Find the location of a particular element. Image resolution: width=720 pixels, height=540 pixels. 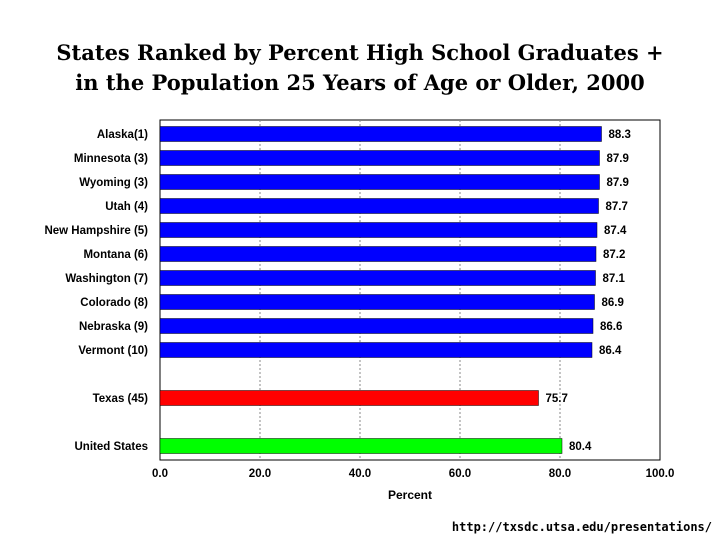

category-label: Nebraska (9) is located at coordinates (113, 327).